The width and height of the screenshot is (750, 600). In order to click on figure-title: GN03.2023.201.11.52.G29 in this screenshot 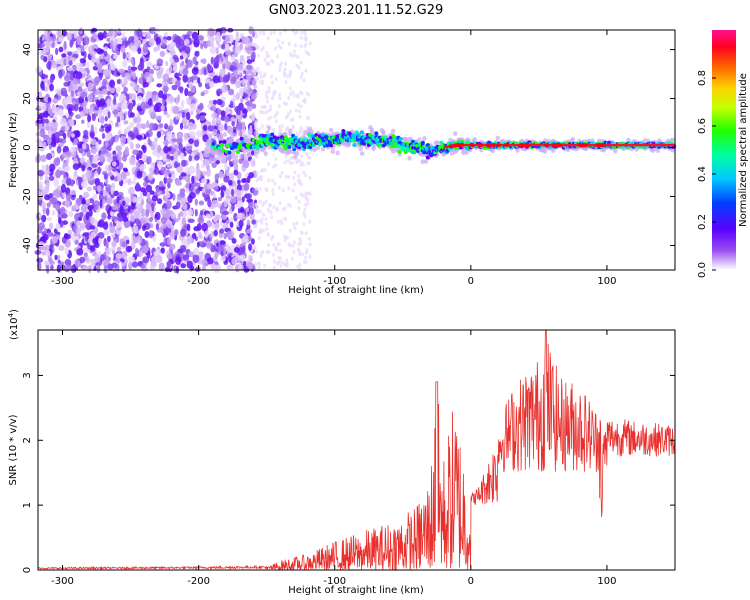, I will do `click(356, 10)`.